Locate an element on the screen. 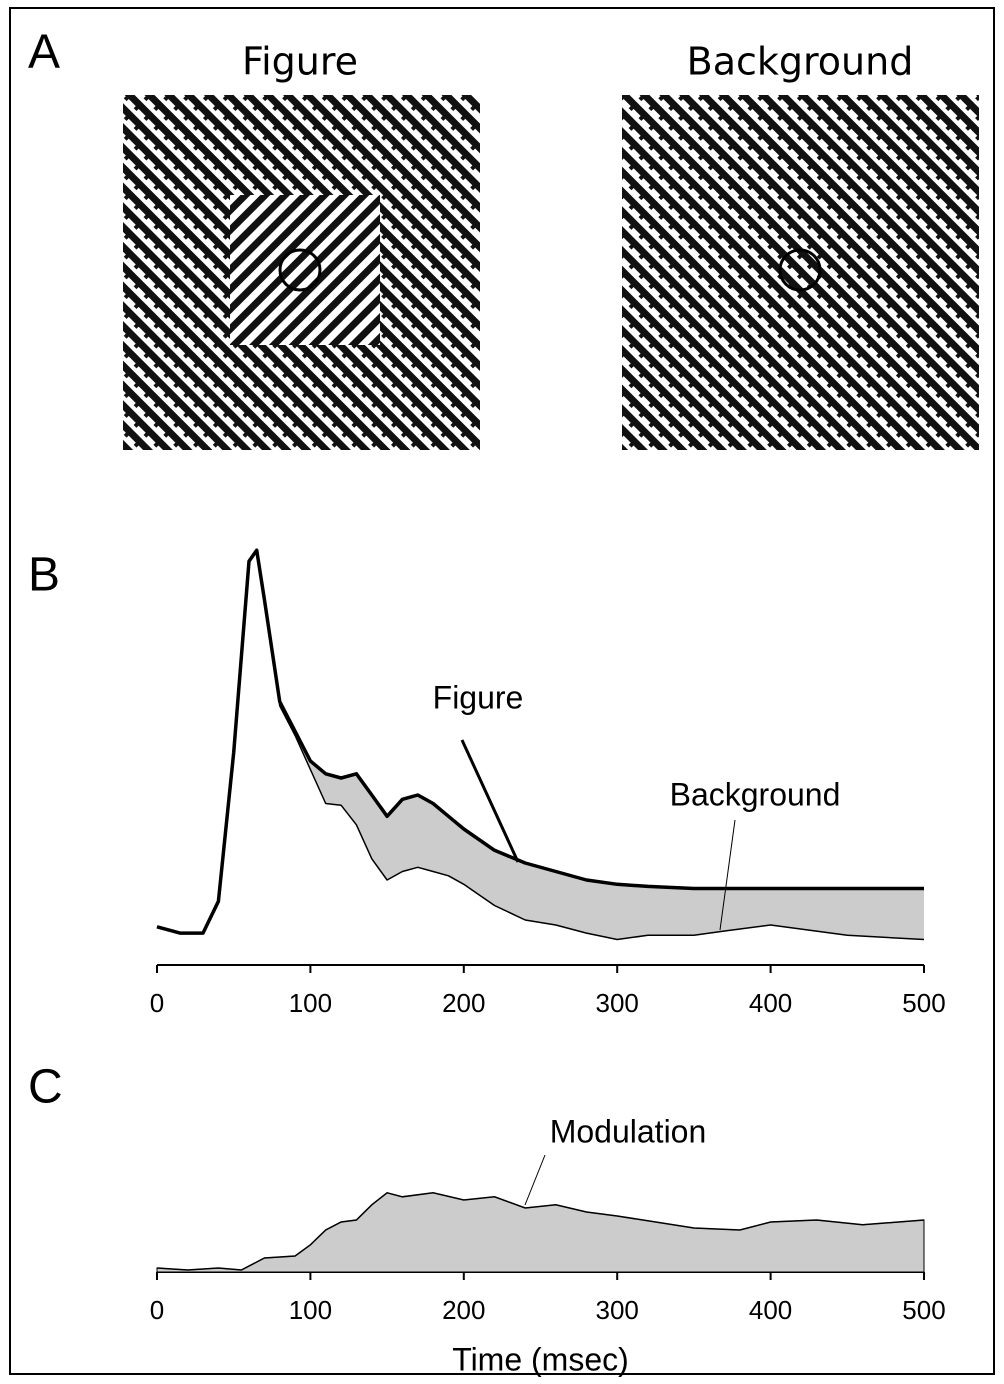 The image size is (1004, 1384). texture-title: Background is located at coordinates (800, 62).